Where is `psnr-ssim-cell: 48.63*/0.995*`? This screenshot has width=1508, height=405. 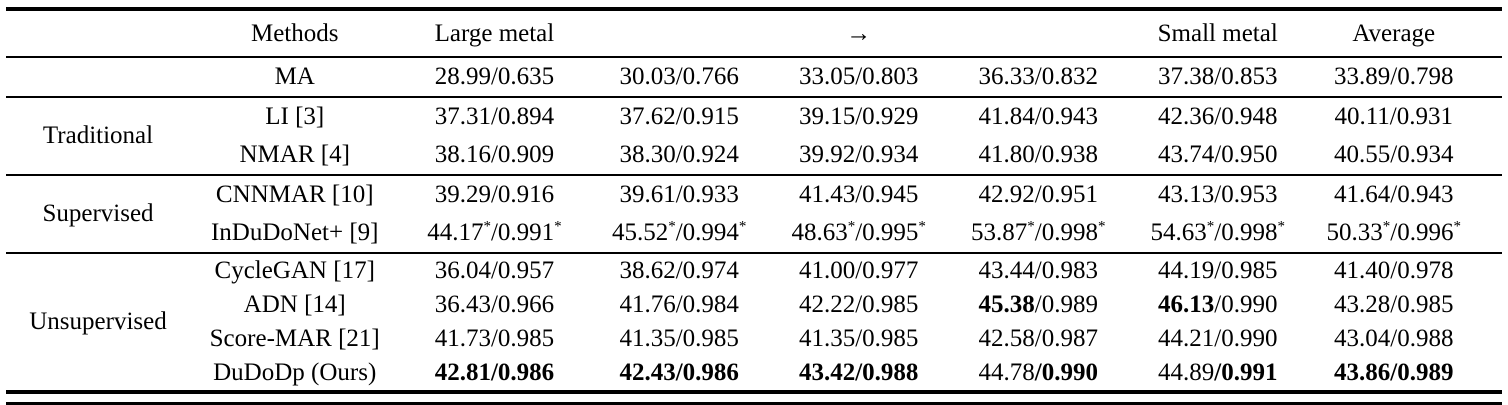 psnr-ssim-cell: 48.63*/0.995* is located at coordinates (858, 234).